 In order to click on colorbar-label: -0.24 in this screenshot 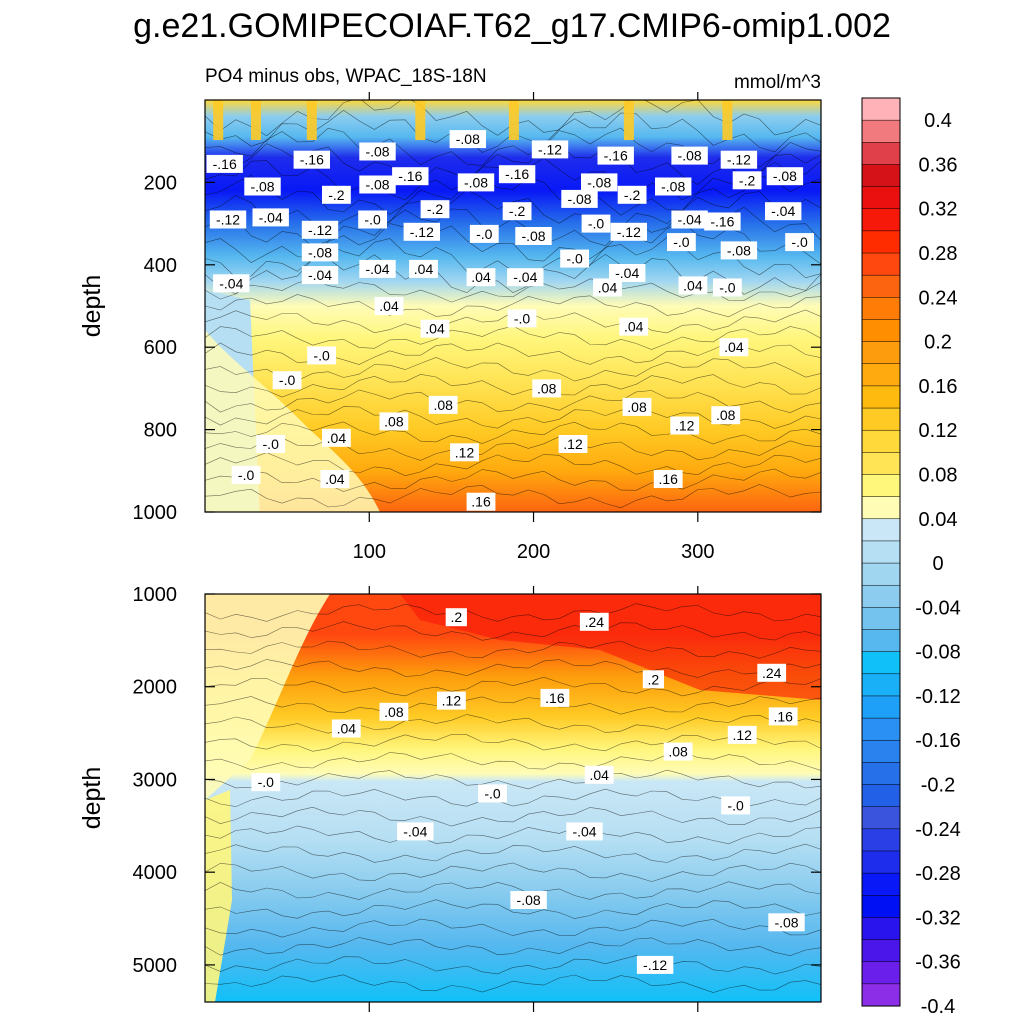, I will do `click(938, 830)`.